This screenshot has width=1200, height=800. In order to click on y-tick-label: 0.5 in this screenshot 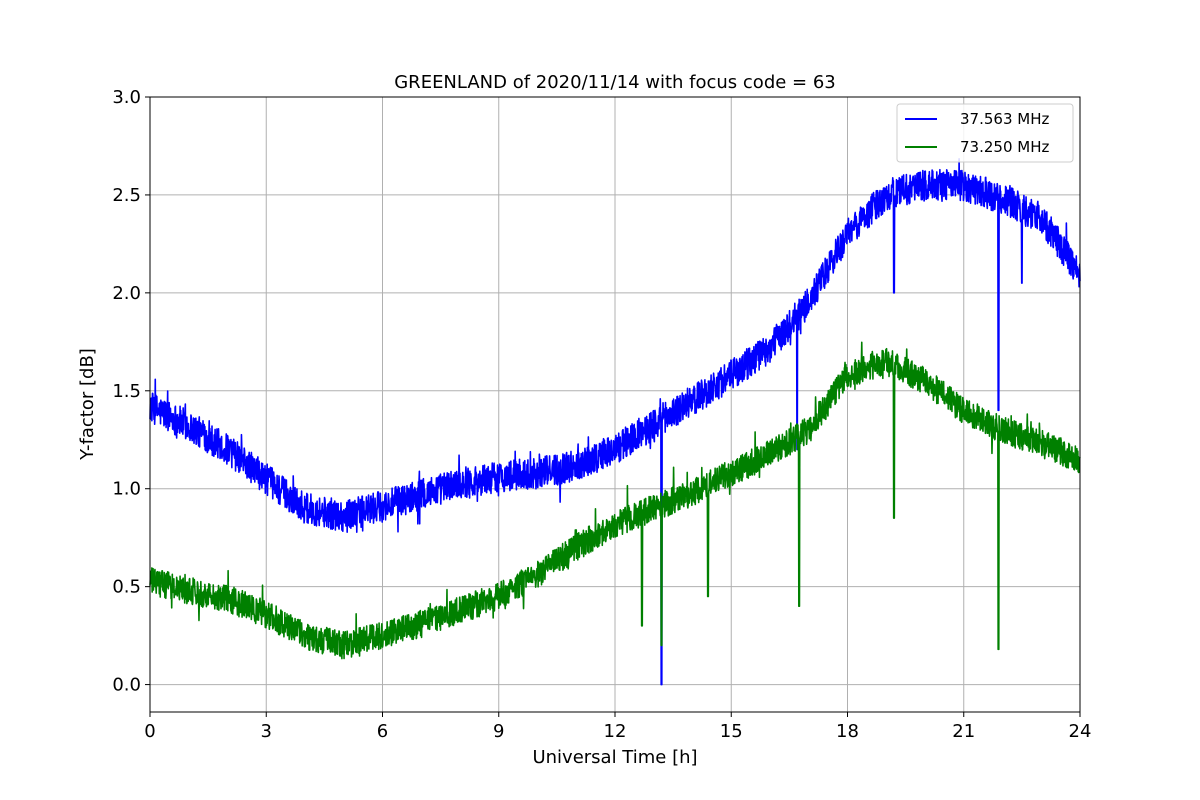, I will do `click(126, 587)`.